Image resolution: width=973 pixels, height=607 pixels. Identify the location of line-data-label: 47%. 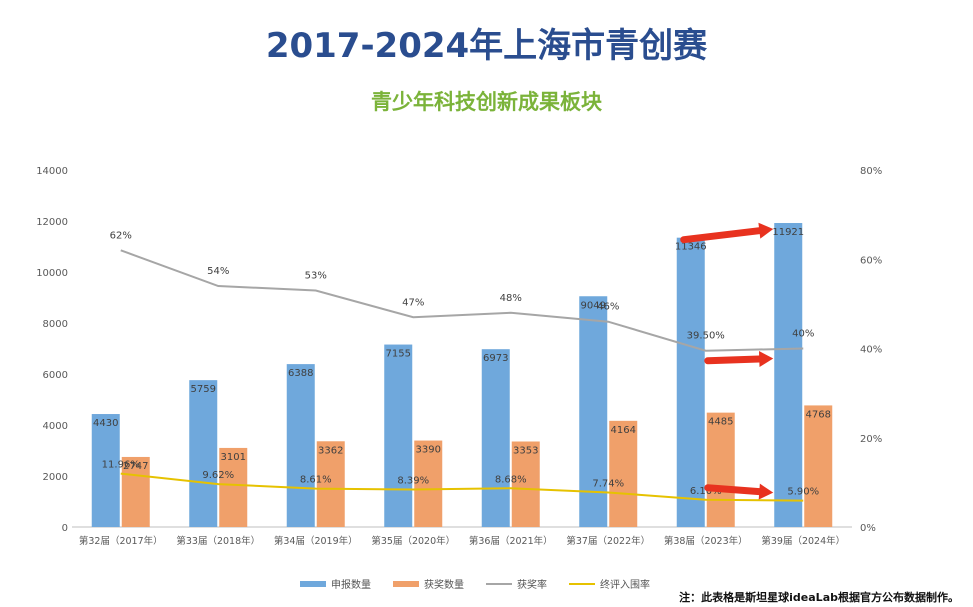
(413, 302).